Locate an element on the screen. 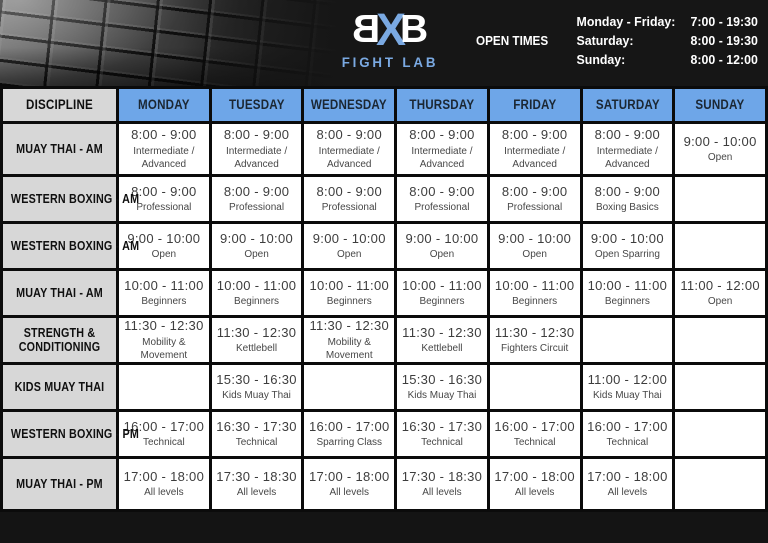 This screenshot has height=543, width=768. schedule-cell: 11:00 - 12:00 Open is located at coordinates (720, 293).